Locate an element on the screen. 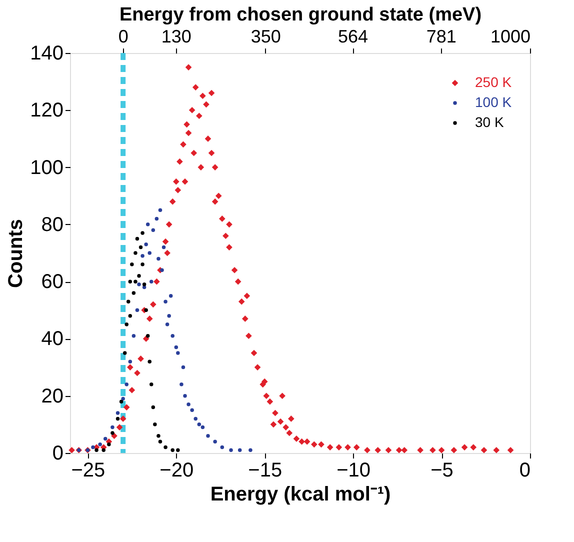 The width and height of the screenshot is (574, 542). x-axis-title: Energy (kcal mol⁻¹) is located at coordinates (300, 495).